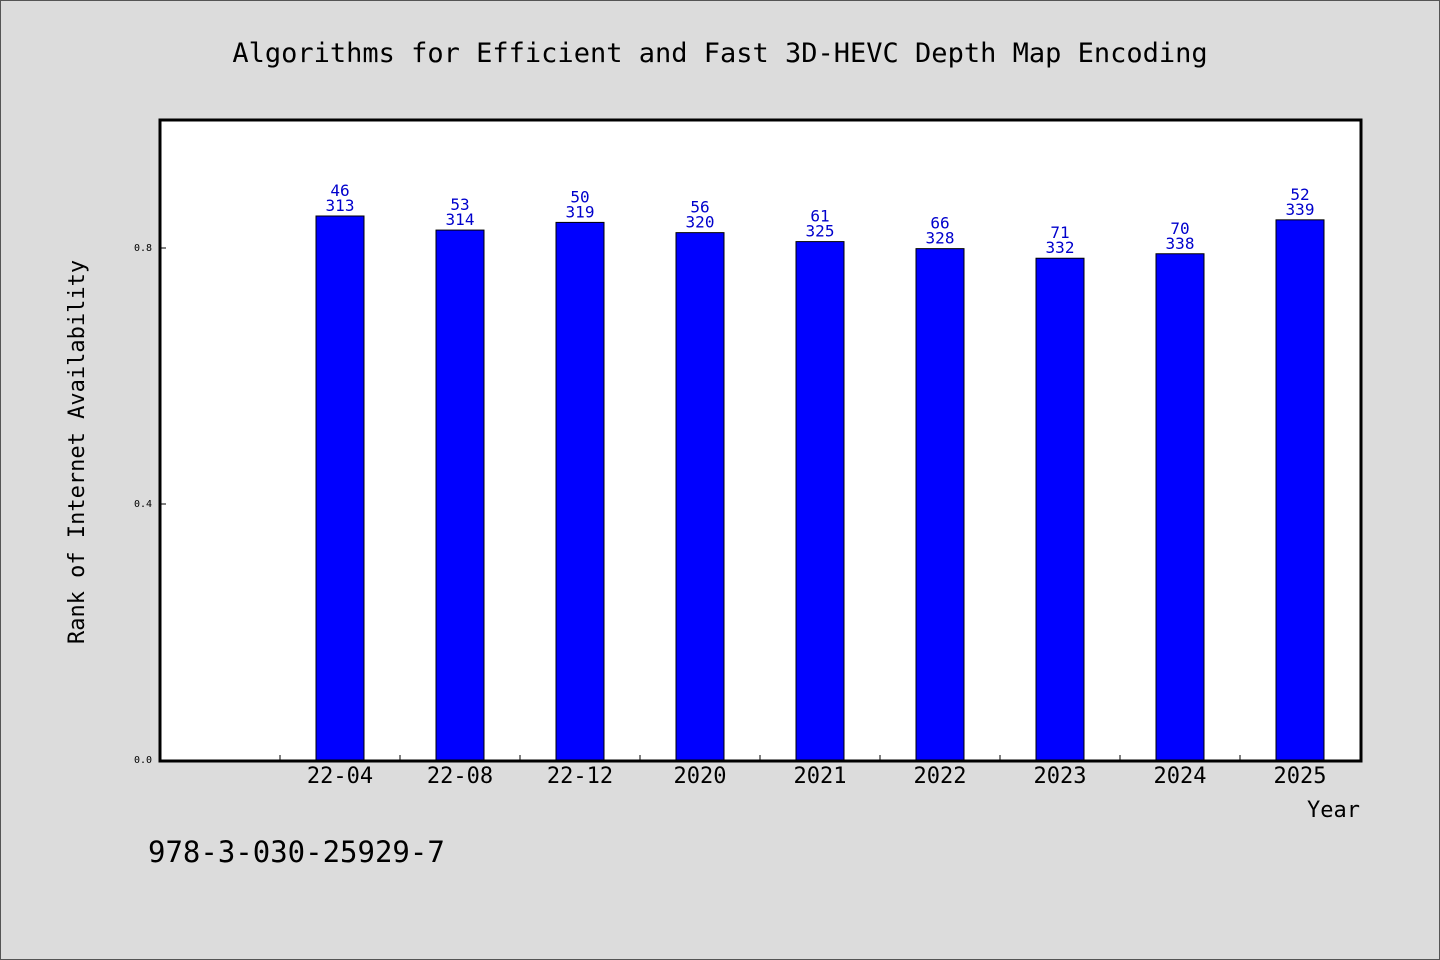  Describe the element at coordinates (939, 223) in the screenshot. I see `data-label-top: 66` at that location.